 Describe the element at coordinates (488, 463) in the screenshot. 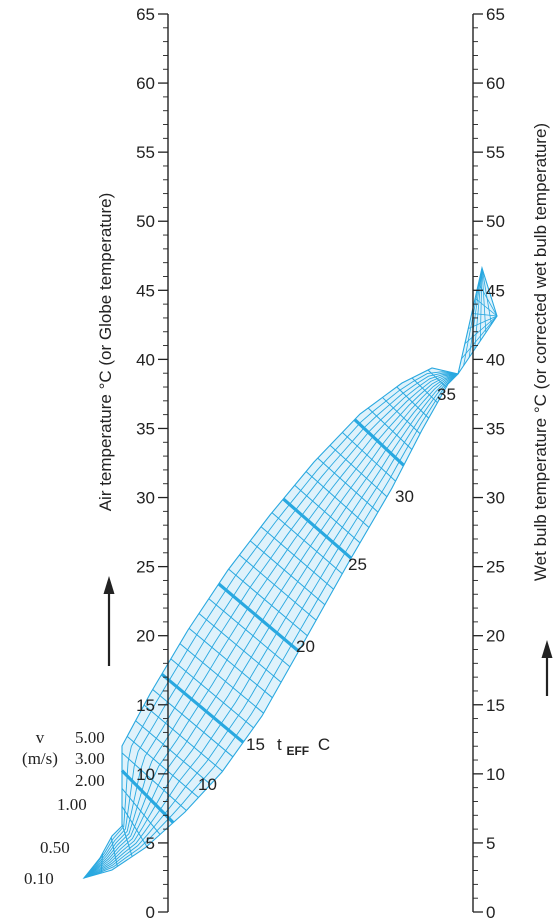

I see `wet-bulb-temperature-axis: 0 5 10 15 20 25 30 35 40 45 50 55 60 65` at that location.